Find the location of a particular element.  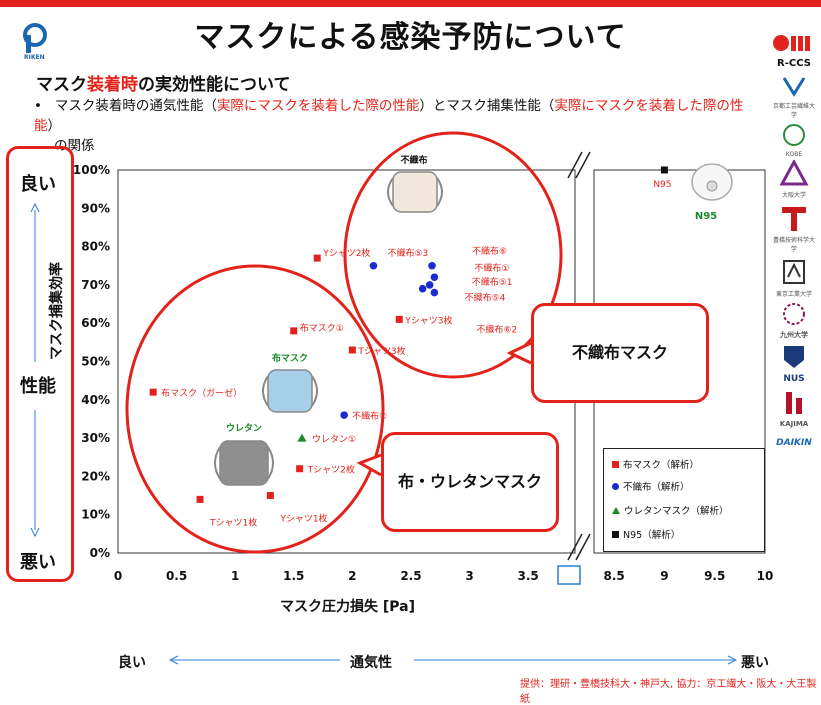

cloth-mask-illustration: 布マスク is located at coordinates (290, 382).